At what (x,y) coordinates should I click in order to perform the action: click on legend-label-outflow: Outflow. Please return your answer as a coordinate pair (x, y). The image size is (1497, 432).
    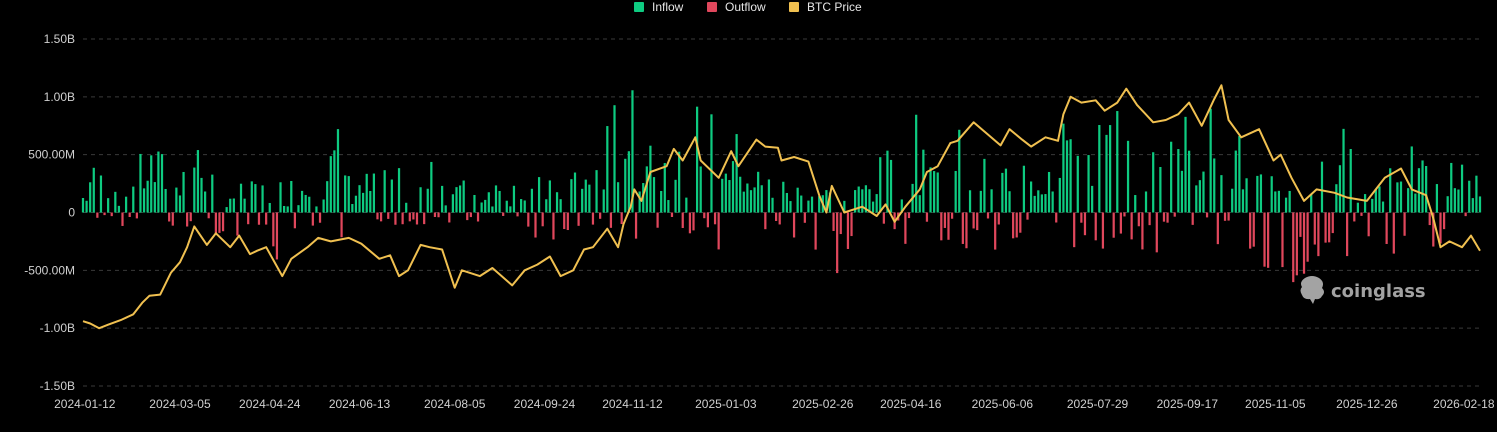
    Looking at the image, I should click on (745, 7).